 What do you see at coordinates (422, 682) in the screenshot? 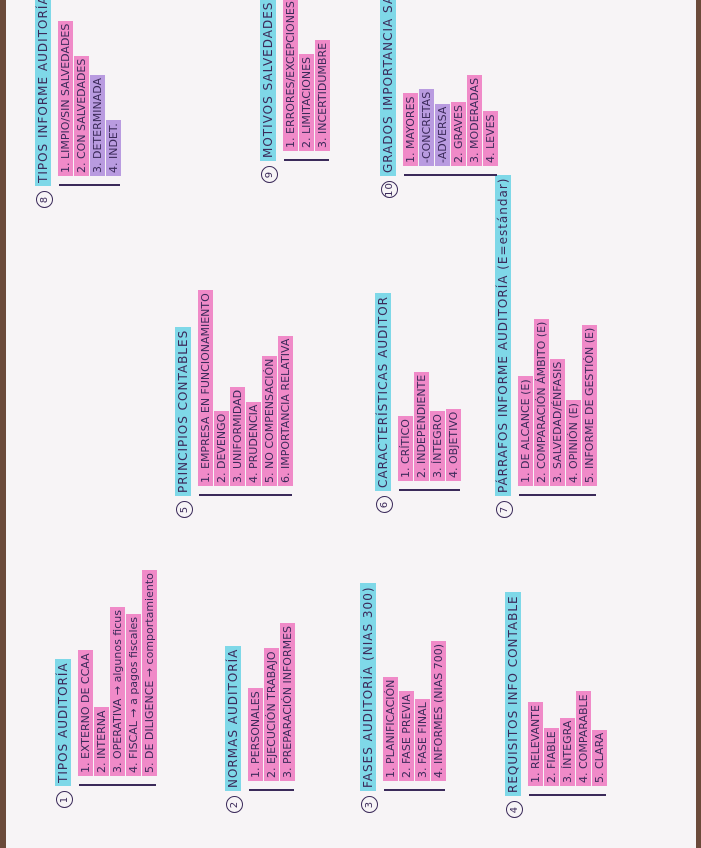
I see `item: 3. FASE FINAL` at bounding box center [422, 682].